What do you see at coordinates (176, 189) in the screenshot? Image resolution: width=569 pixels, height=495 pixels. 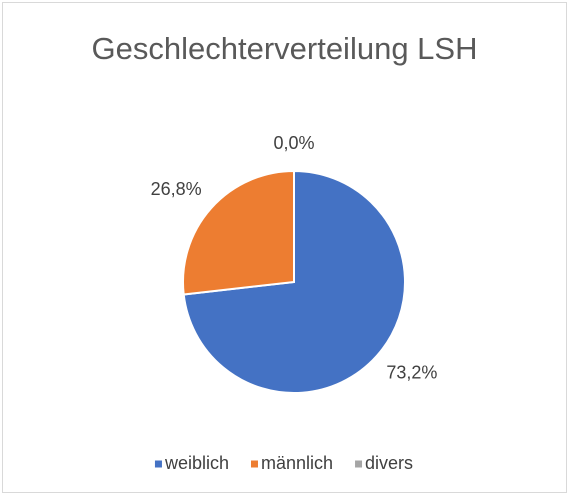 I see `data-label: 26,8%` at bounding box center [176, 189].